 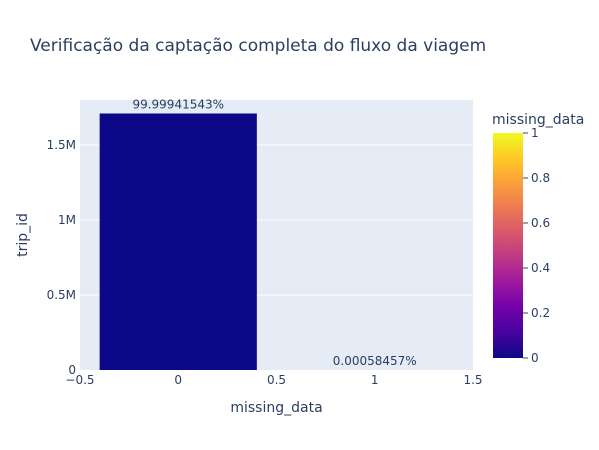 I want to click on y-tick-label: 1M, so click(x=67, y=220).